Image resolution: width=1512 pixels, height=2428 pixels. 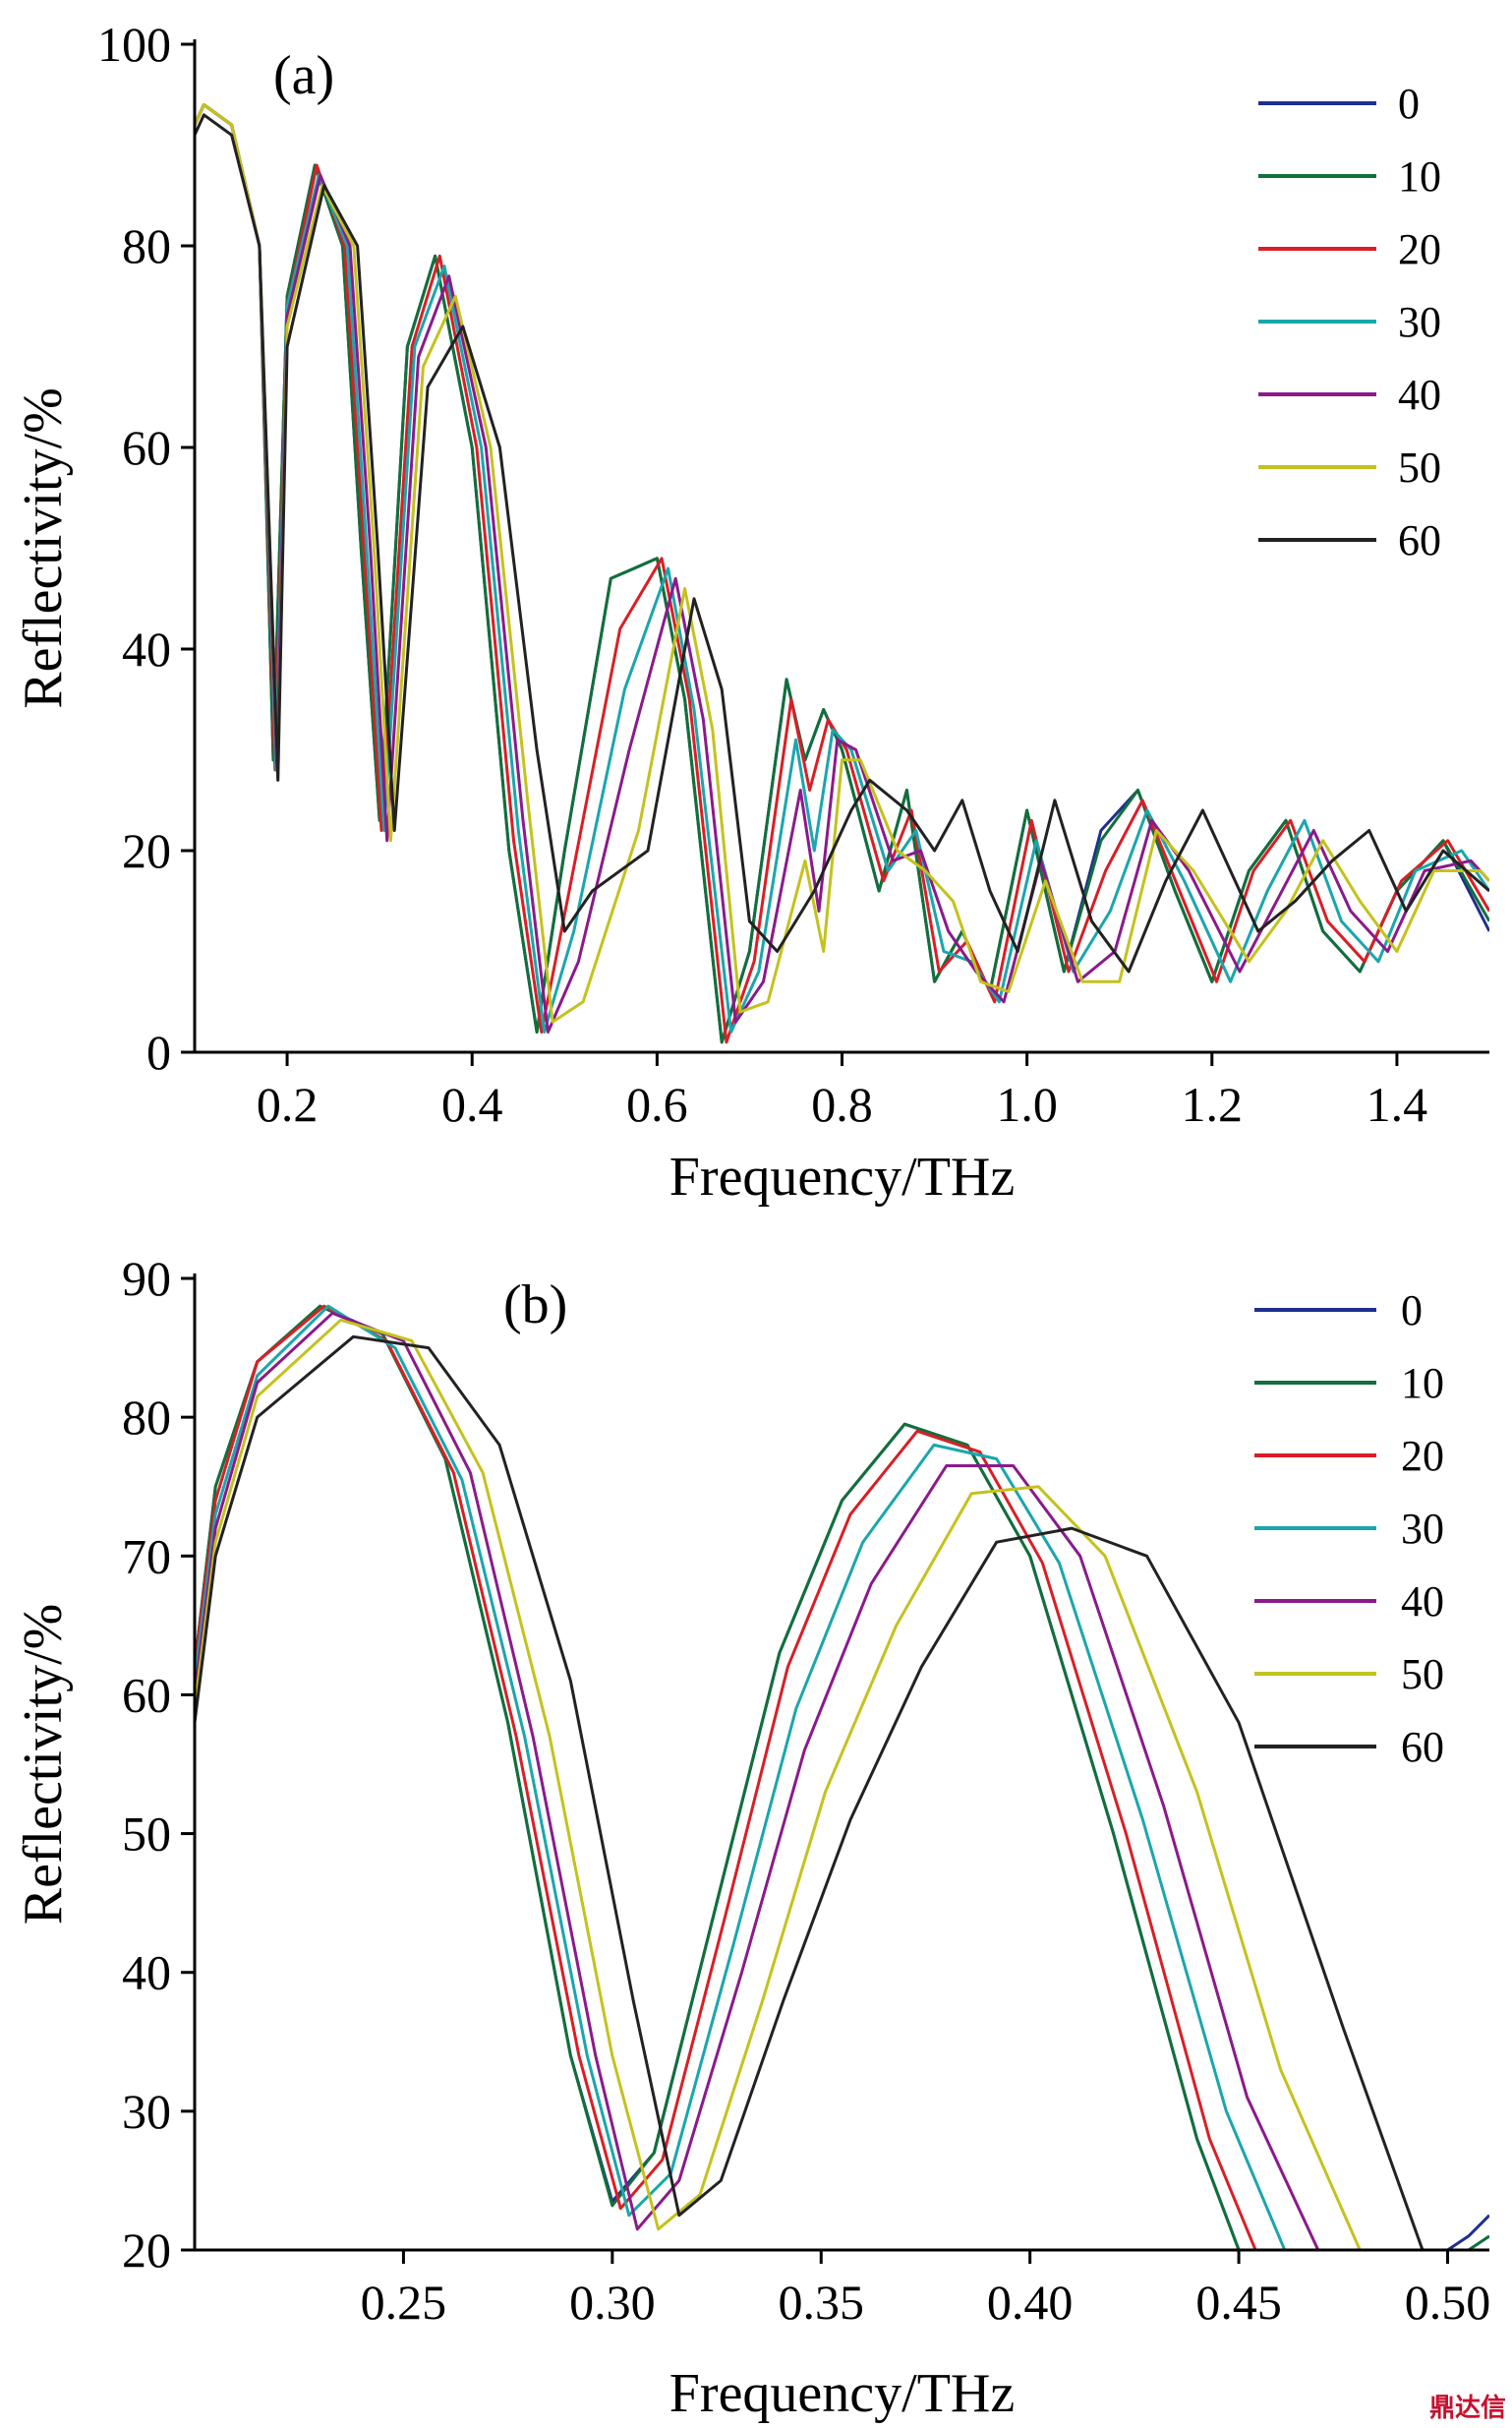 I want to click on x-tick-label: 0.4, so click(x=472, y=1104).